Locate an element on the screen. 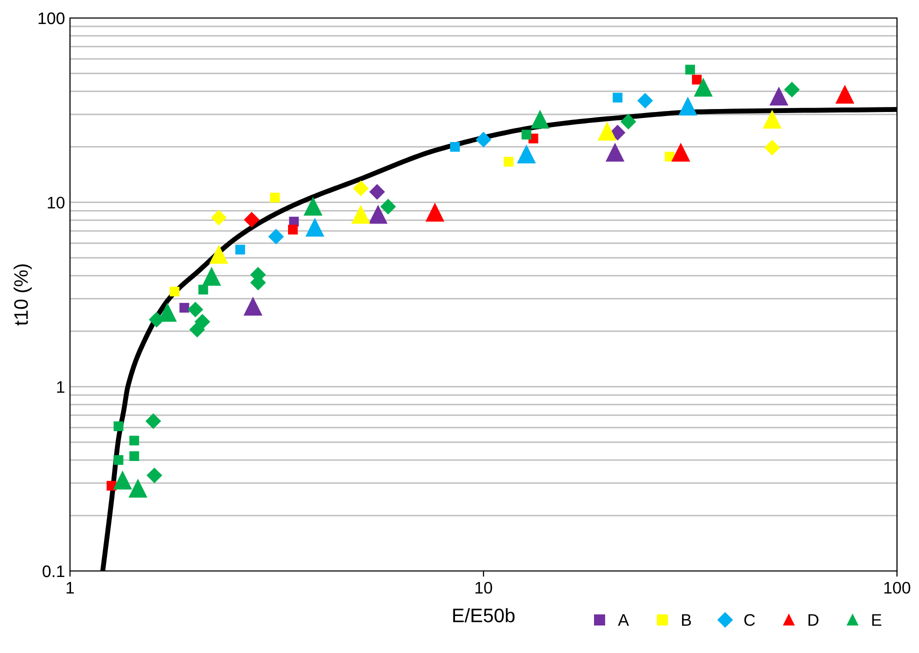  legend-label: A is located at coordinates (623, 620).